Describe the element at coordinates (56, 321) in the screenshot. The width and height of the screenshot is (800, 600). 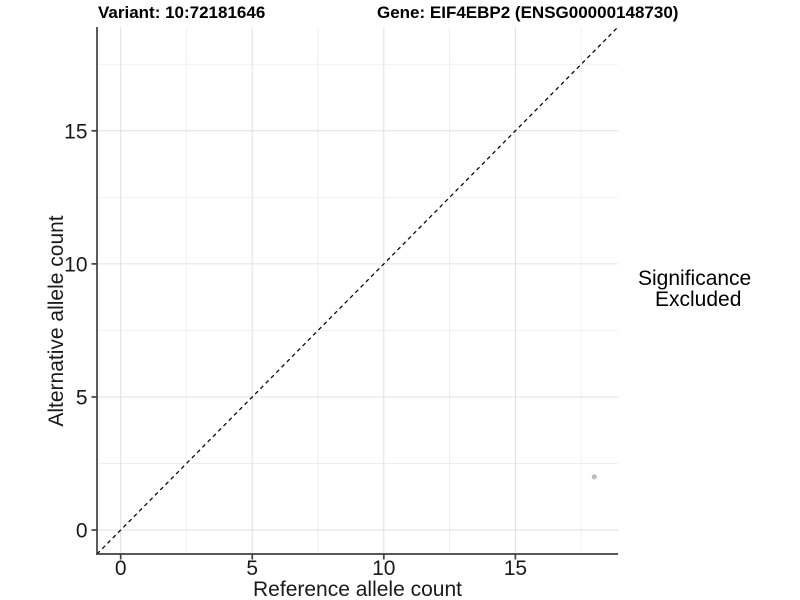
I see `y-axis-title: Alternative allele count` at that location.